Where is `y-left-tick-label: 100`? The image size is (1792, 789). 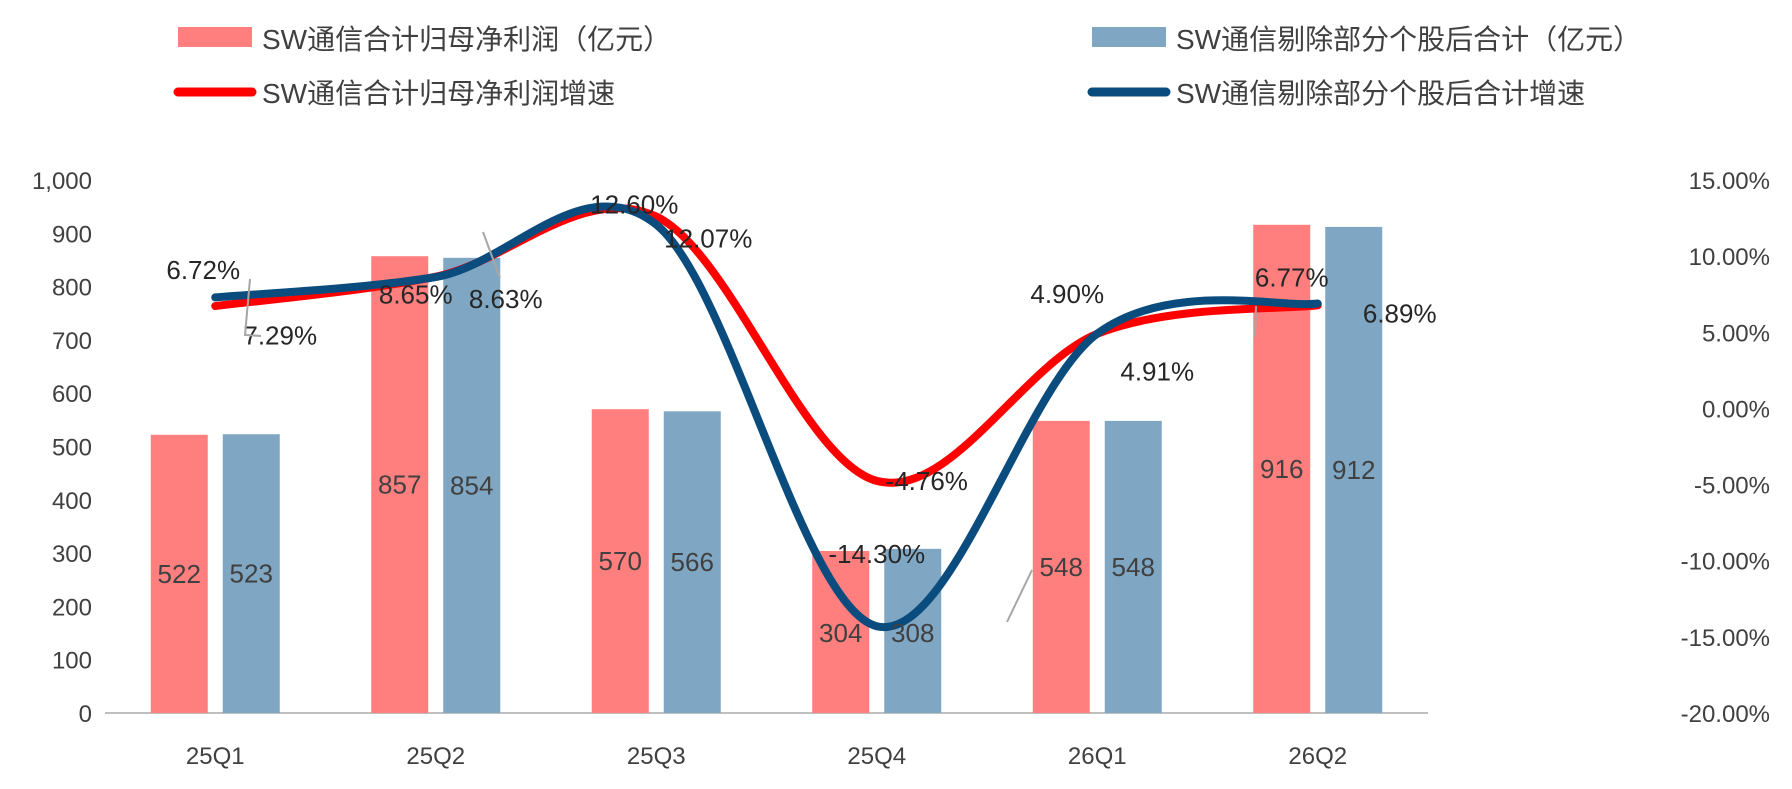
y-left-tick-label: 100 is located at coordinates (72, 661).